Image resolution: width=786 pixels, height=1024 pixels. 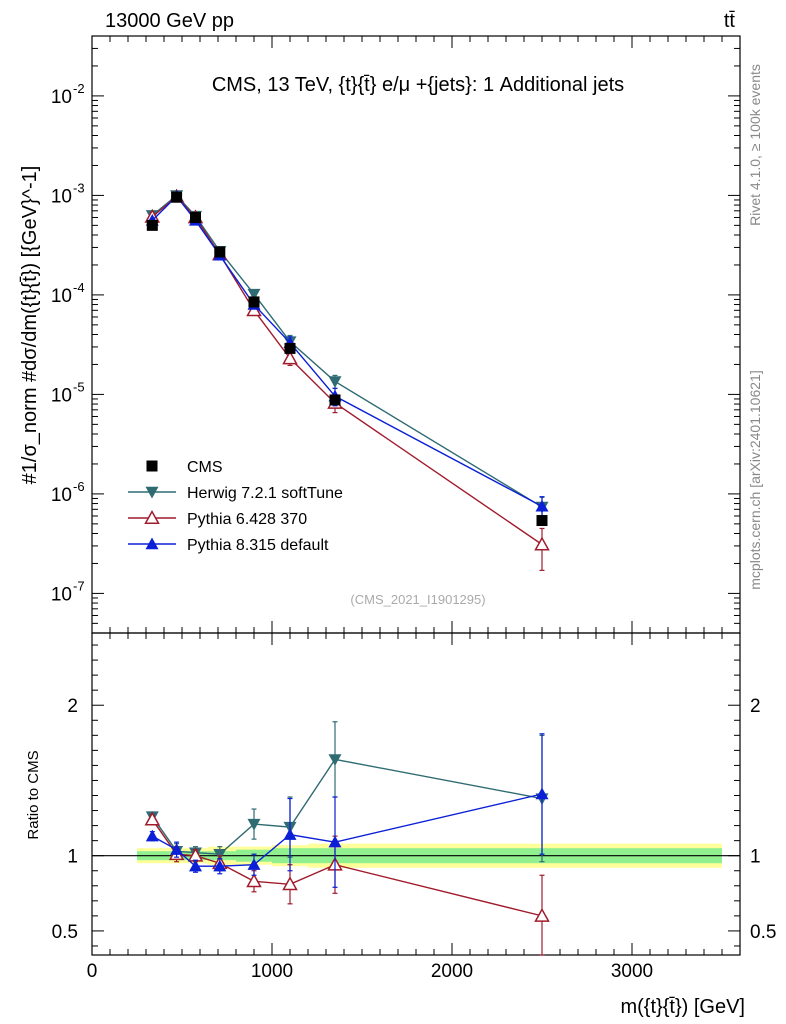 I want to click on x-tick-label: 0, so click(x=92, y=971).